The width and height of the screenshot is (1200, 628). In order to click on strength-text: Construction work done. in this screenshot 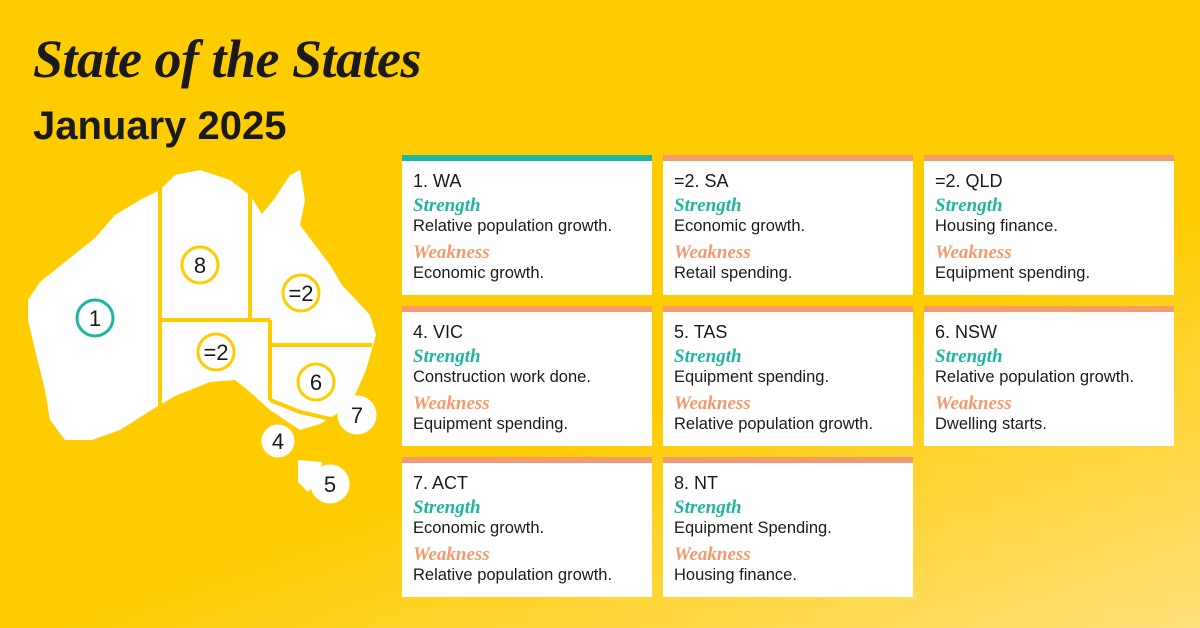, I will do `click(502, 377)`.